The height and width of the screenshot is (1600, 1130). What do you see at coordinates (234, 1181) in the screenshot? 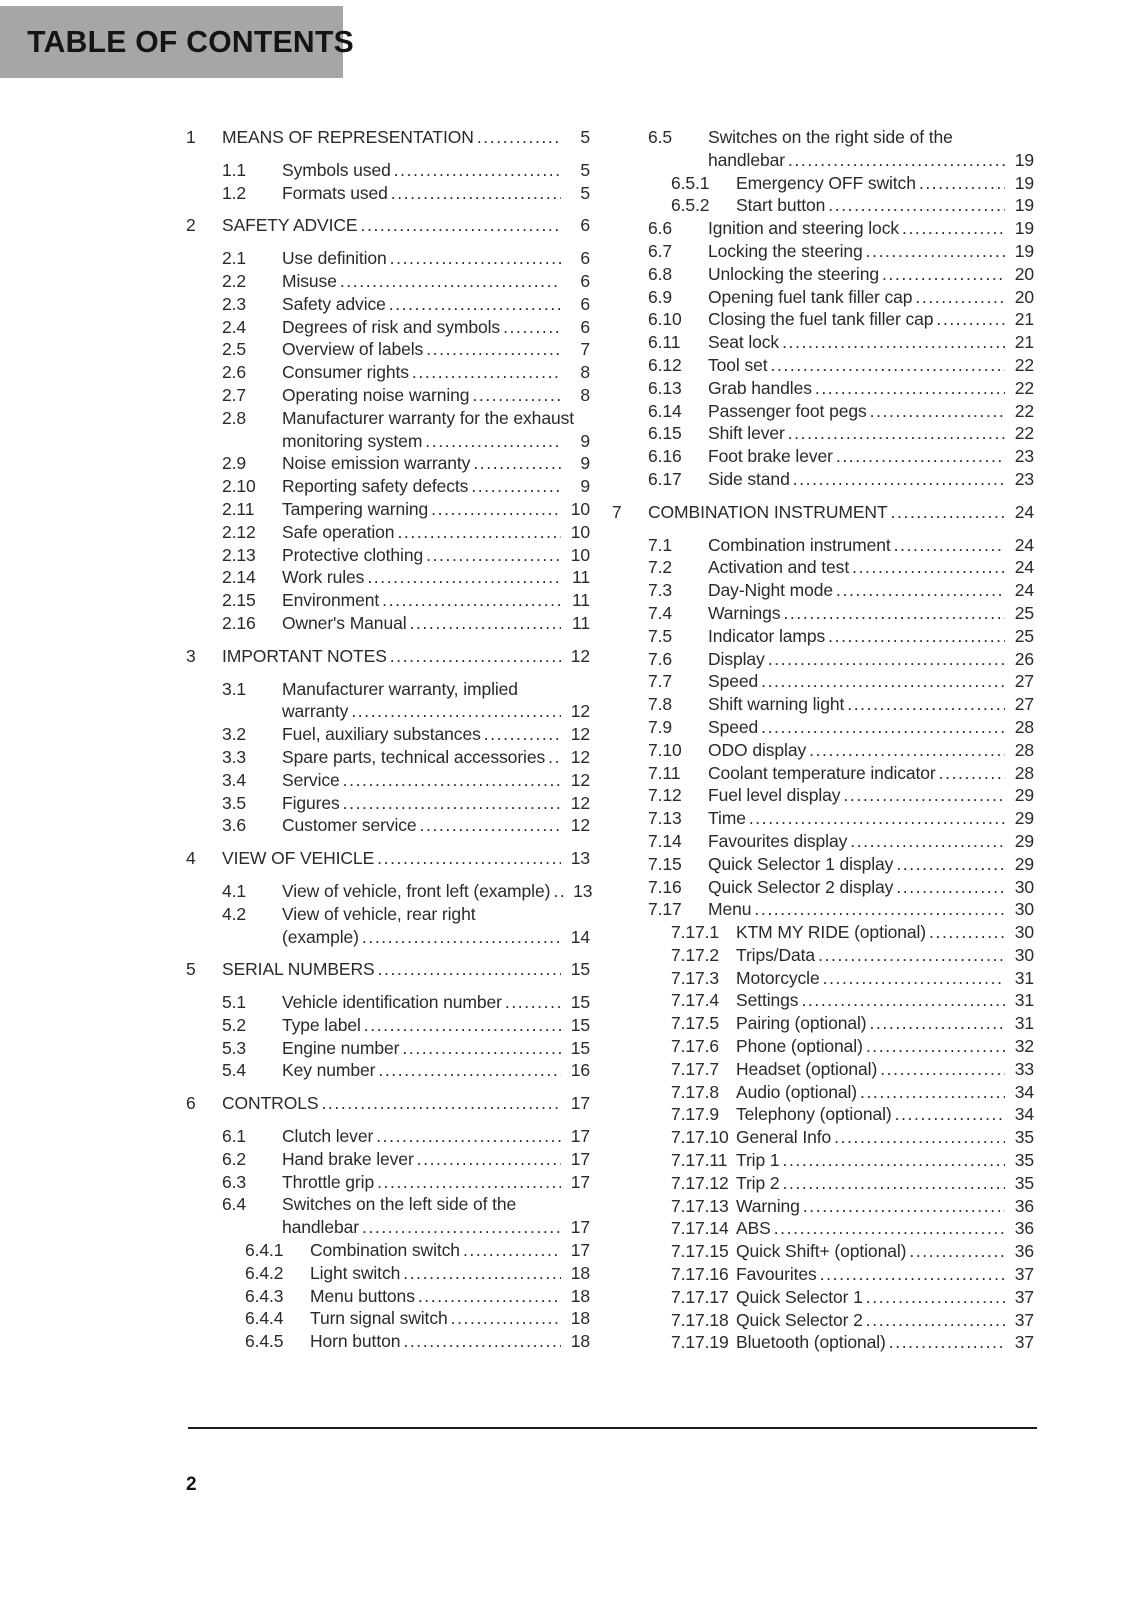
I see `toc-entry-number: 6.3` at bounding box center [234, 1181].